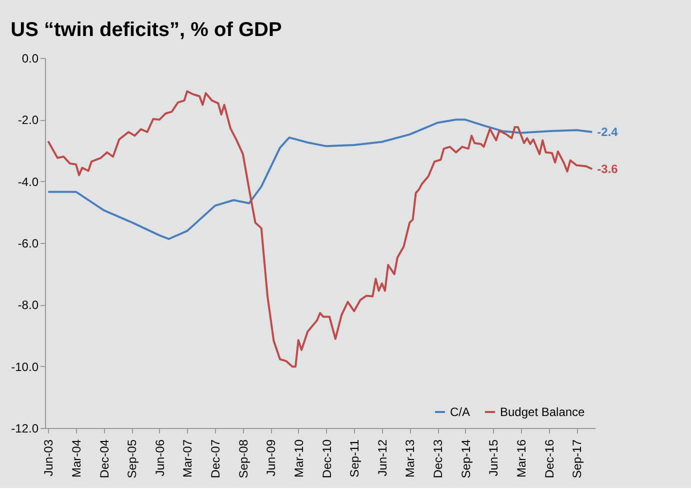 This screenshot has width=691, height=489. What do you see at coordinates (543, 412) in the screenshot?
I see `legend-label: Budget Balance` at bounding box center [543, 412].